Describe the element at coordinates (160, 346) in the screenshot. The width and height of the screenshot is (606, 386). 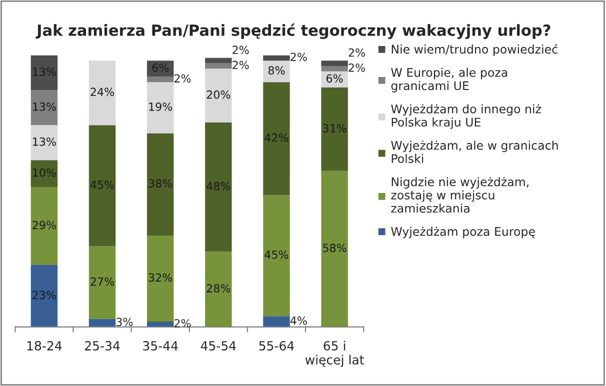
I see `x-tick-label: 35-44` at that location.